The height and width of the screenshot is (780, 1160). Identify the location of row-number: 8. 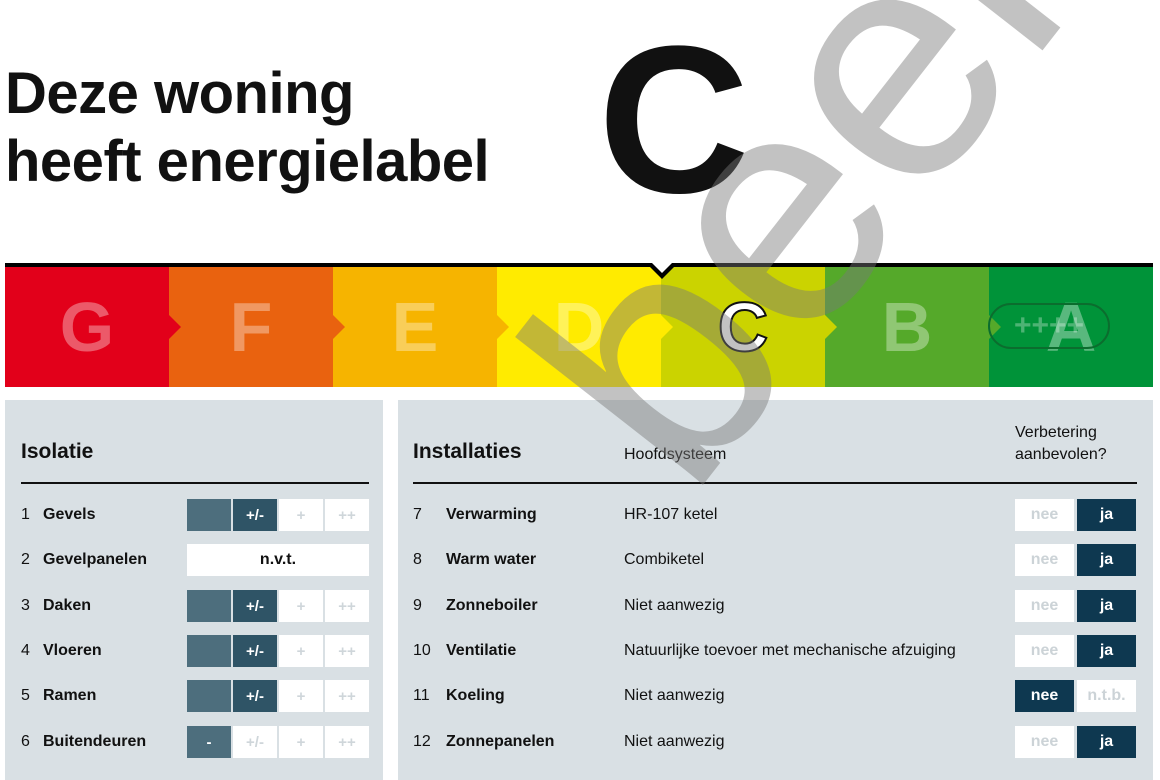
(417, 559).